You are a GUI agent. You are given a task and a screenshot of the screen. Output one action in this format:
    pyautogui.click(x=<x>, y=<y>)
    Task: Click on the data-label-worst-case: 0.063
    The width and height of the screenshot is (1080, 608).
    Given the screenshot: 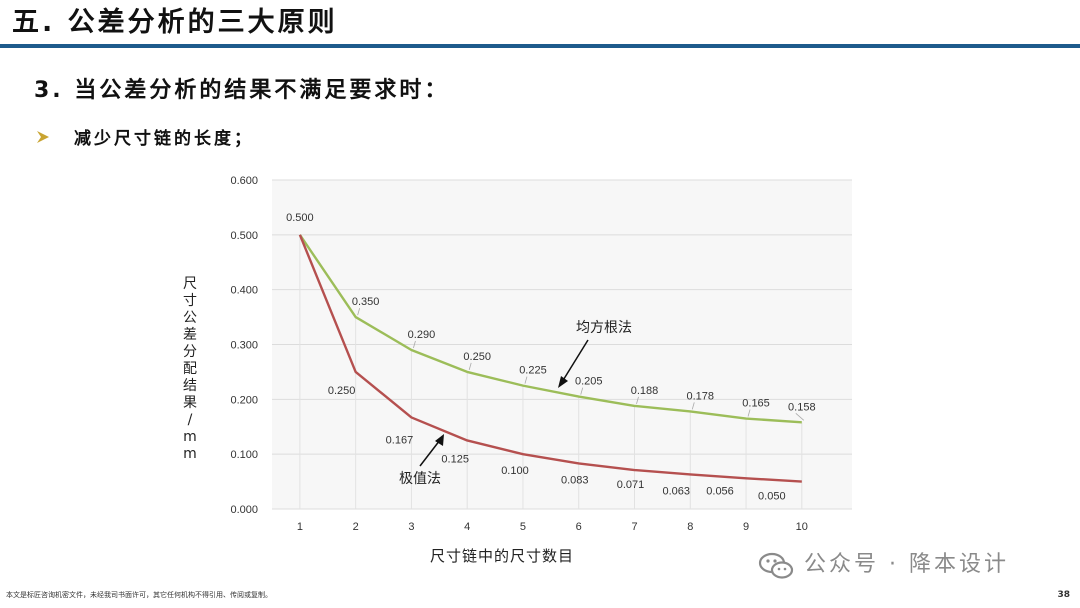 What is the action you would take?
    pyautogui.click(x=677, y=491)
    